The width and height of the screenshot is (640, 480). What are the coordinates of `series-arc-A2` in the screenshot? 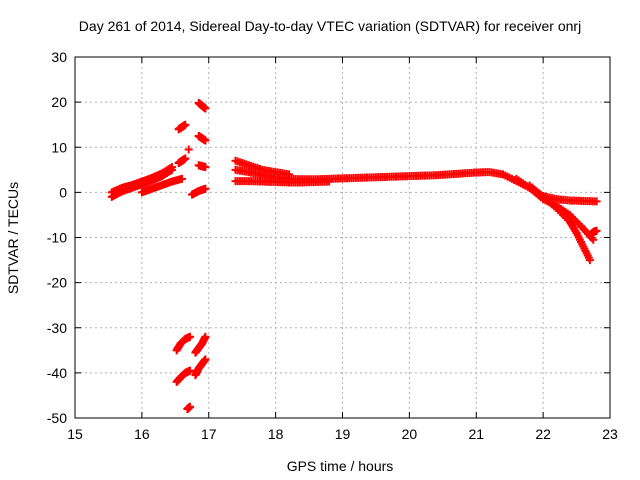 It's located at (141, 180).